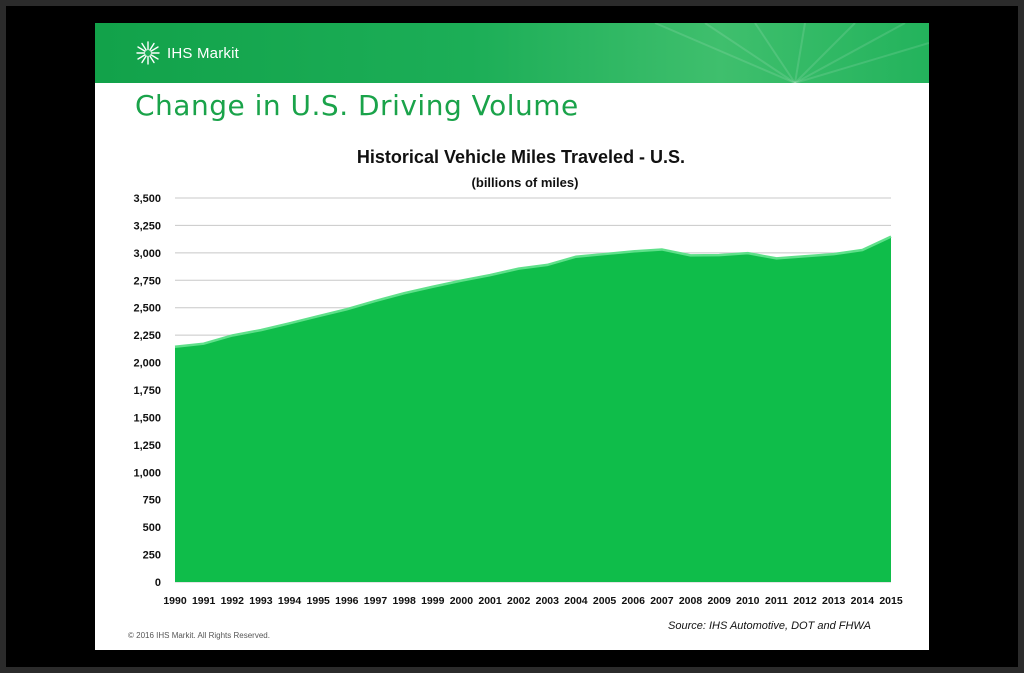 The width and height of the screenshot is (1024, 673). I want to click on x-tick-label: 2007, so click(662, 601).